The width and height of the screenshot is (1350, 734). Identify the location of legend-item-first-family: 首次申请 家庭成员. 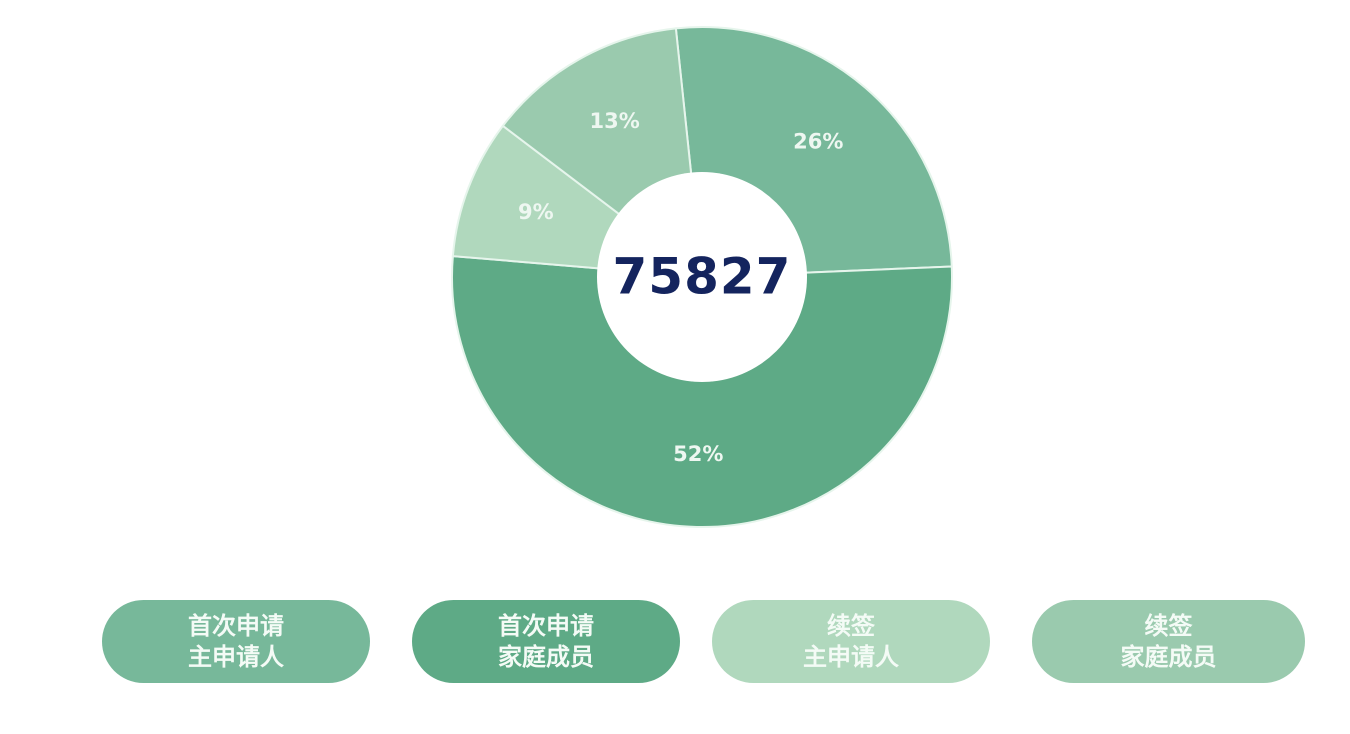
(546, 641).